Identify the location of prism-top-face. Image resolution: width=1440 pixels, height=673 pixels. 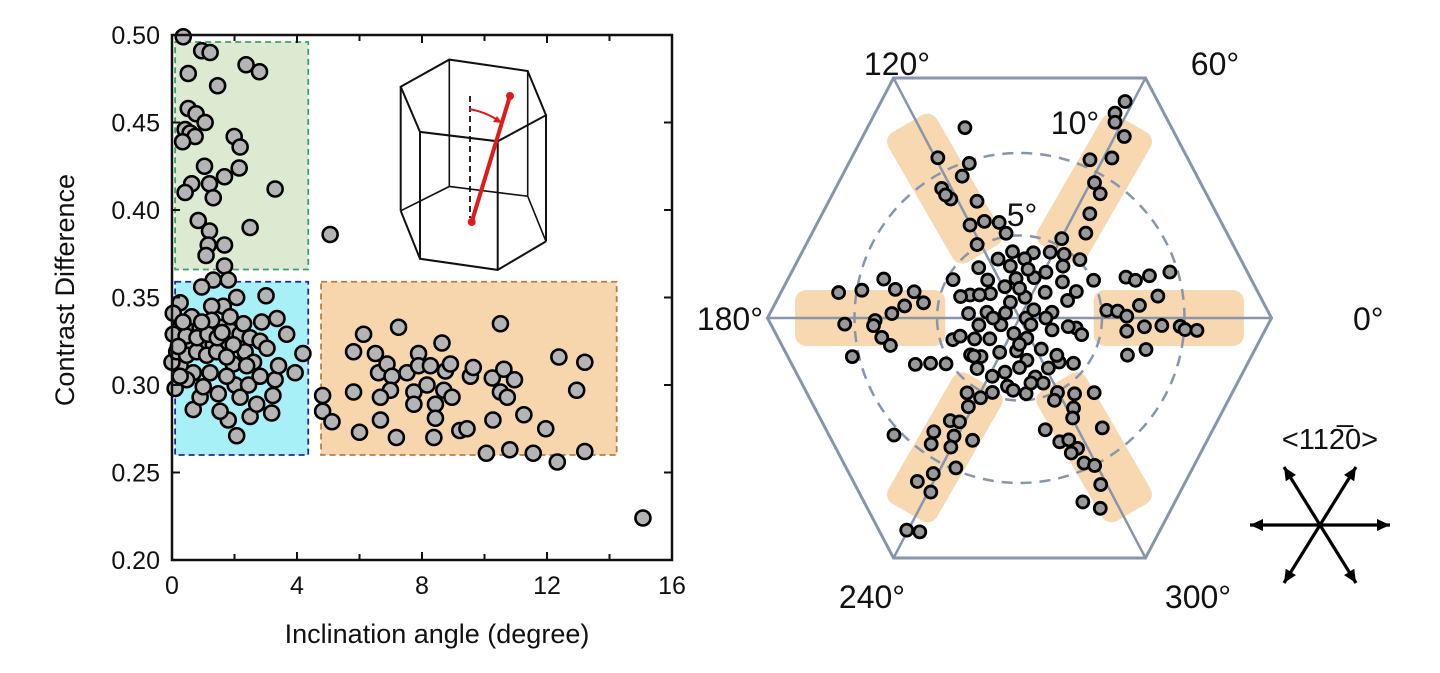
(473, 100).